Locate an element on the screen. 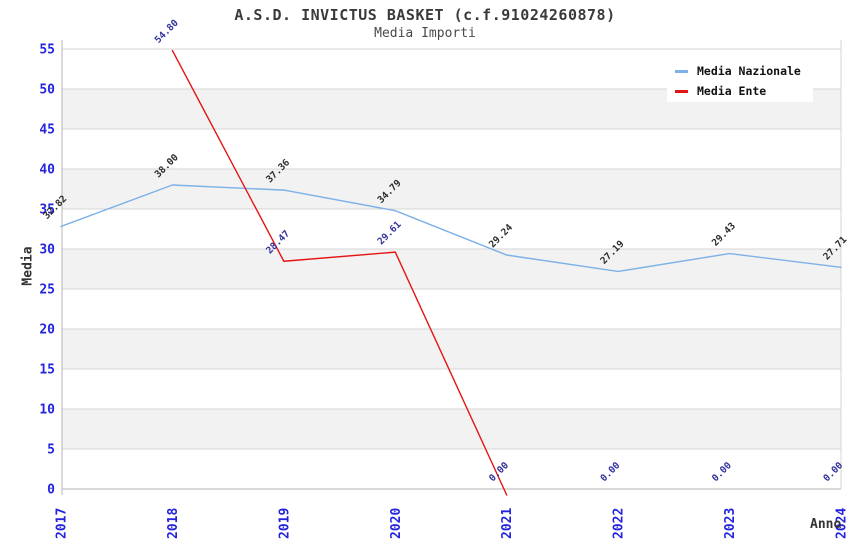 The width and height of the screenshot is (850, 550). chart-title: A.S.D. INVICTUS BASKET (c.f.91024260878) is located at coordinates (425, 15).